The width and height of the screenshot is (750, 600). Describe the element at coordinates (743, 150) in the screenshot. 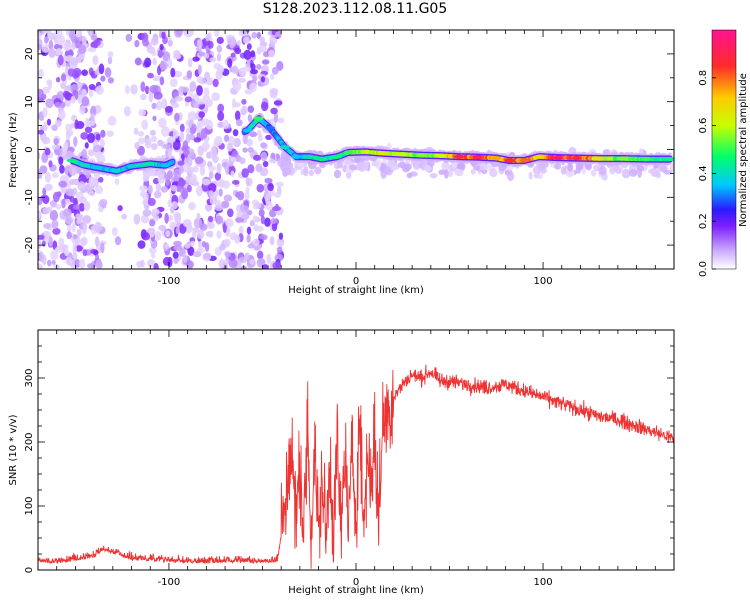

I see `colorbar-label: Normalized spectral amplitude` at that location.